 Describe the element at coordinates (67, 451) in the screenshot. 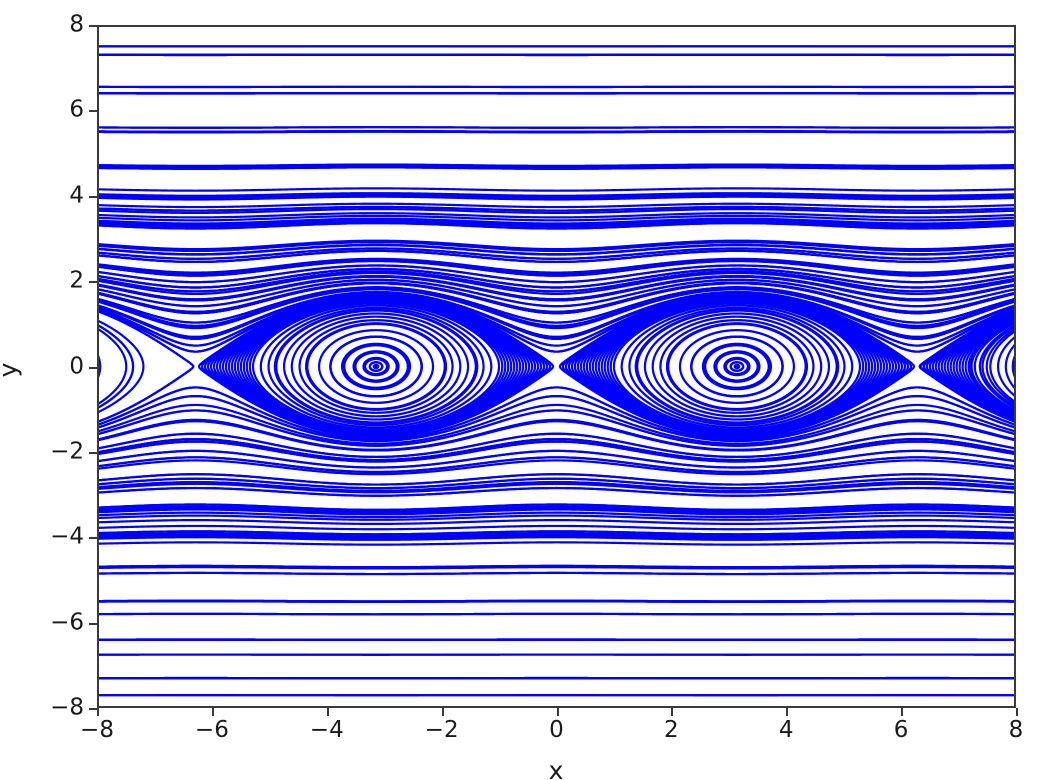

I see `y-tick-label: −2` at that location.